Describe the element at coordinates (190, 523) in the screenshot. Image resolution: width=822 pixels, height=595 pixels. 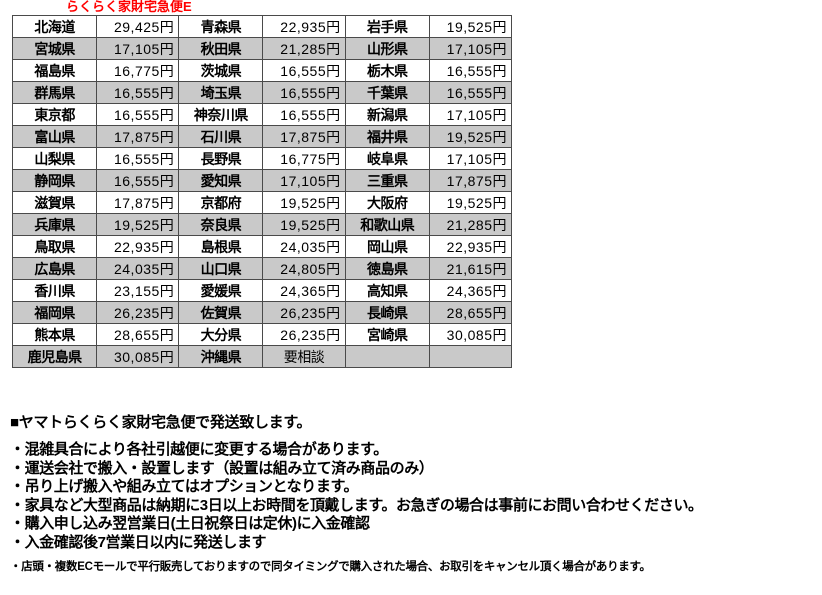
I see `note-line: ・購入申し込み翌営業日(土日祝祭日は定休)に入金確認` at that location.